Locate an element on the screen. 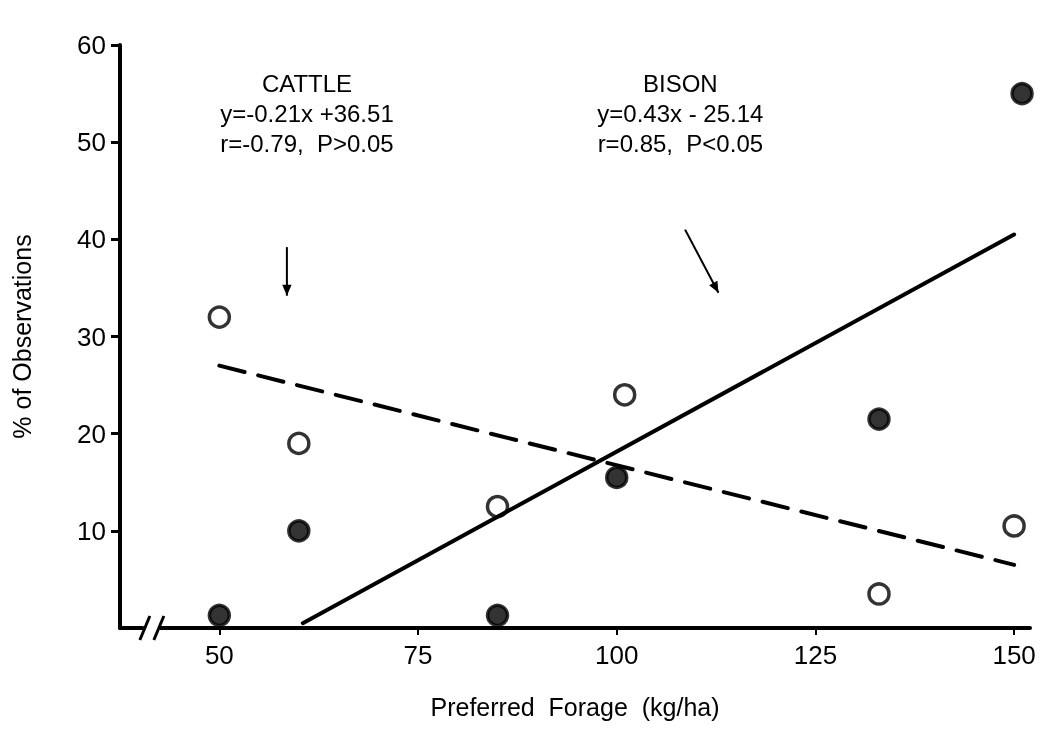  x-tick-label: 50 is located at coordinates (219, 655).